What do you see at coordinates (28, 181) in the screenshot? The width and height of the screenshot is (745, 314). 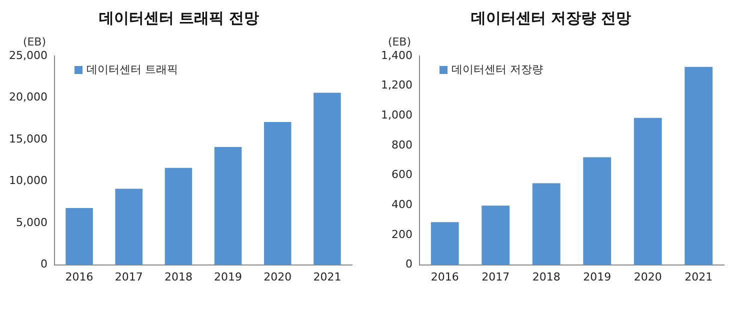 I see `y-tick-label: 10,000` at bounding box center [28, 181].